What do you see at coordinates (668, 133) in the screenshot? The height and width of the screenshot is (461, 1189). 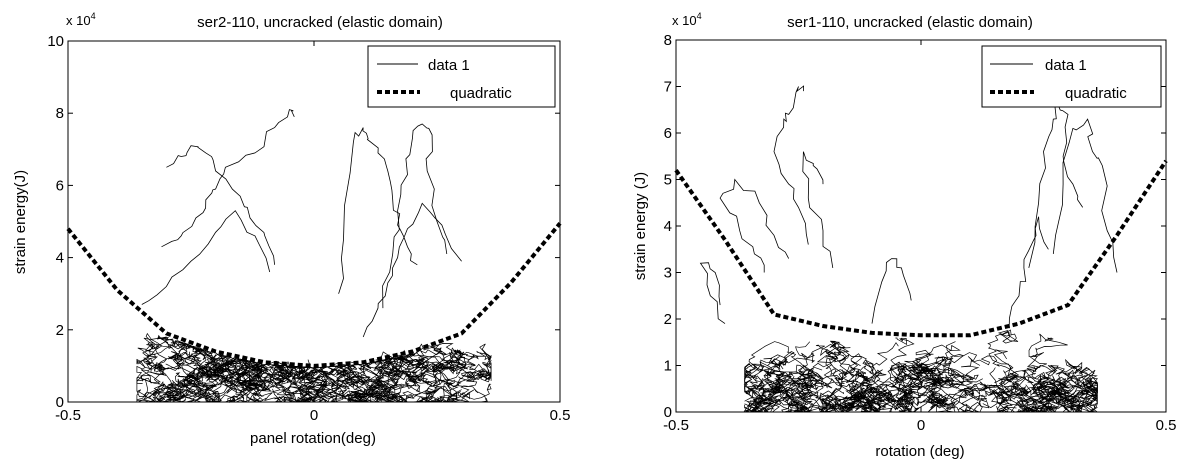 I see `chart2-y-tick-label: 6` at bounding box center [668, 133].